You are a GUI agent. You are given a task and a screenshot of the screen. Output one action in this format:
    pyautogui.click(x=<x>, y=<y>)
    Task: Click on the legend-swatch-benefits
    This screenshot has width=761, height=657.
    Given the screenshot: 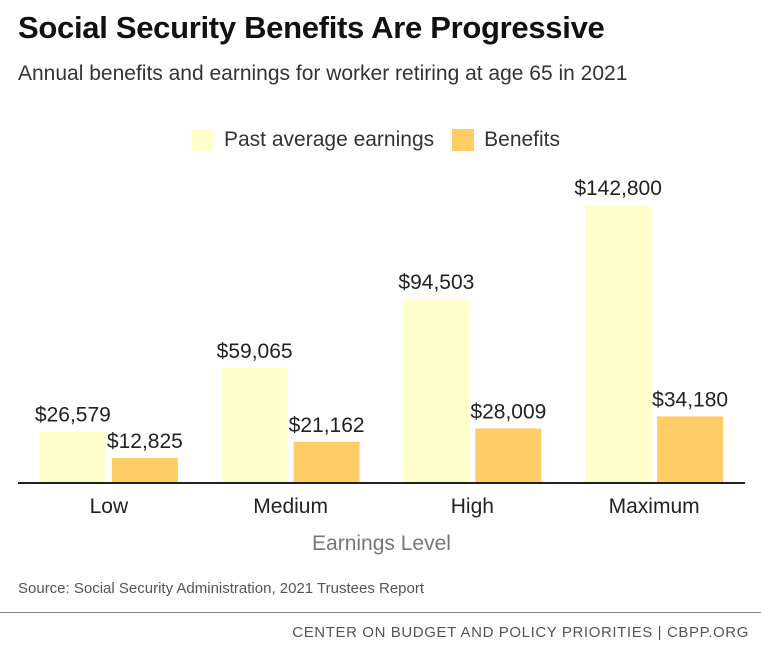 What is the action you would take?
    pyautogui.click(x=463, y=140)
    